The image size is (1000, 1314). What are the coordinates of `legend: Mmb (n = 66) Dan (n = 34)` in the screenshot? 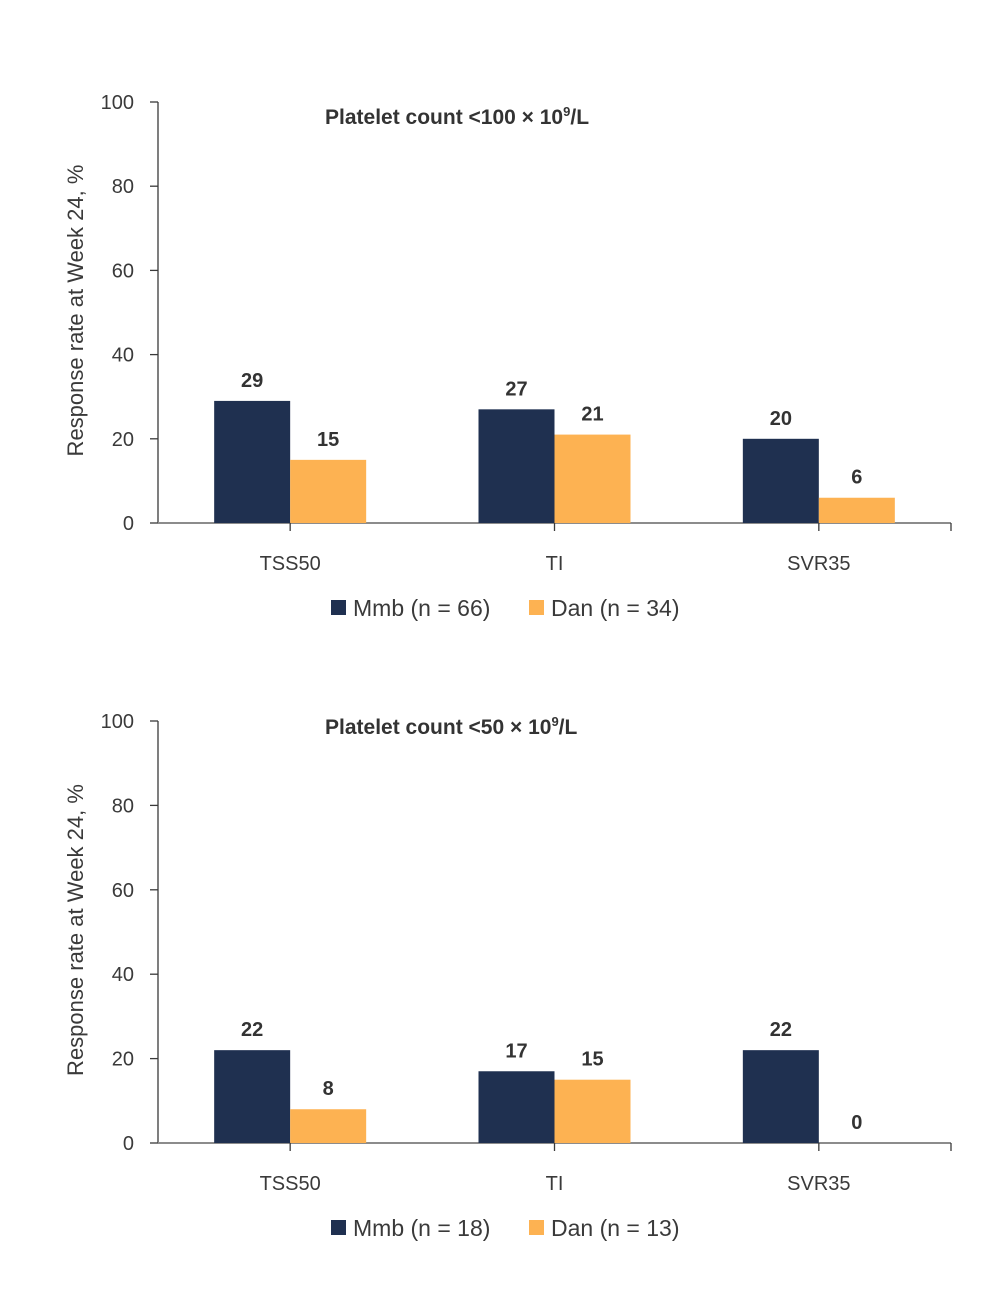 It's located at (505, 608).